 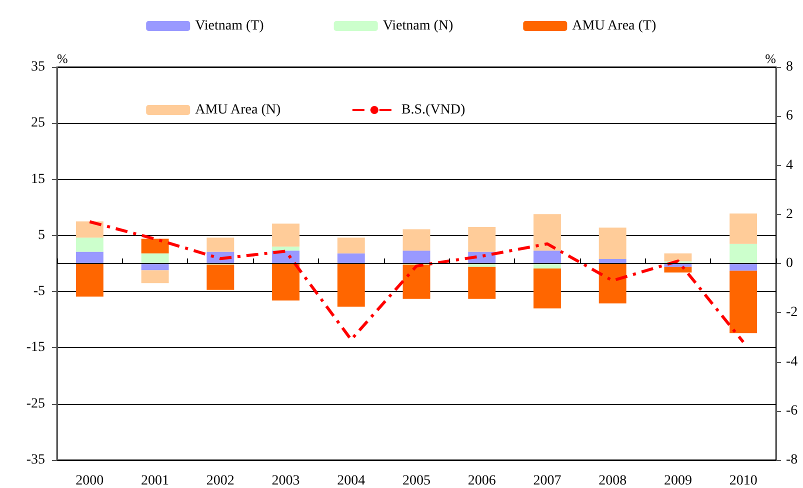 What do you see at coordinates (743, 481) in the screenshot?
I see `x-tick-label: 2010` at bounding box center [743, 481].